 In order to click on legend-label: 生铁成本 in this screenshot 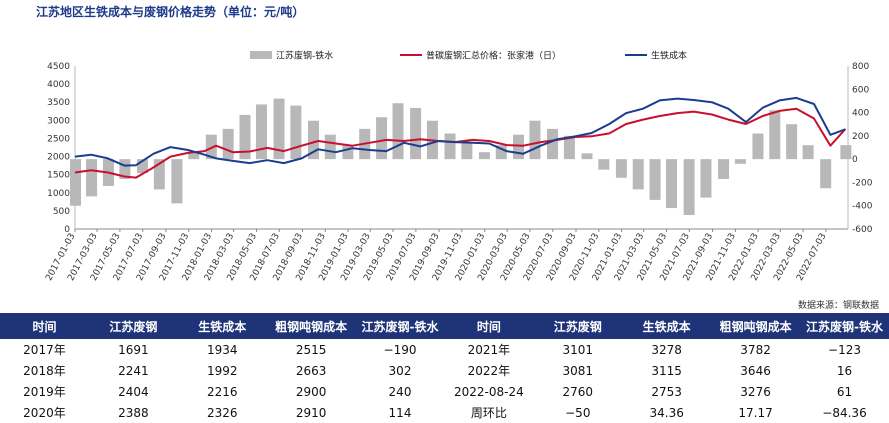, I will do `click(669, 56)`.